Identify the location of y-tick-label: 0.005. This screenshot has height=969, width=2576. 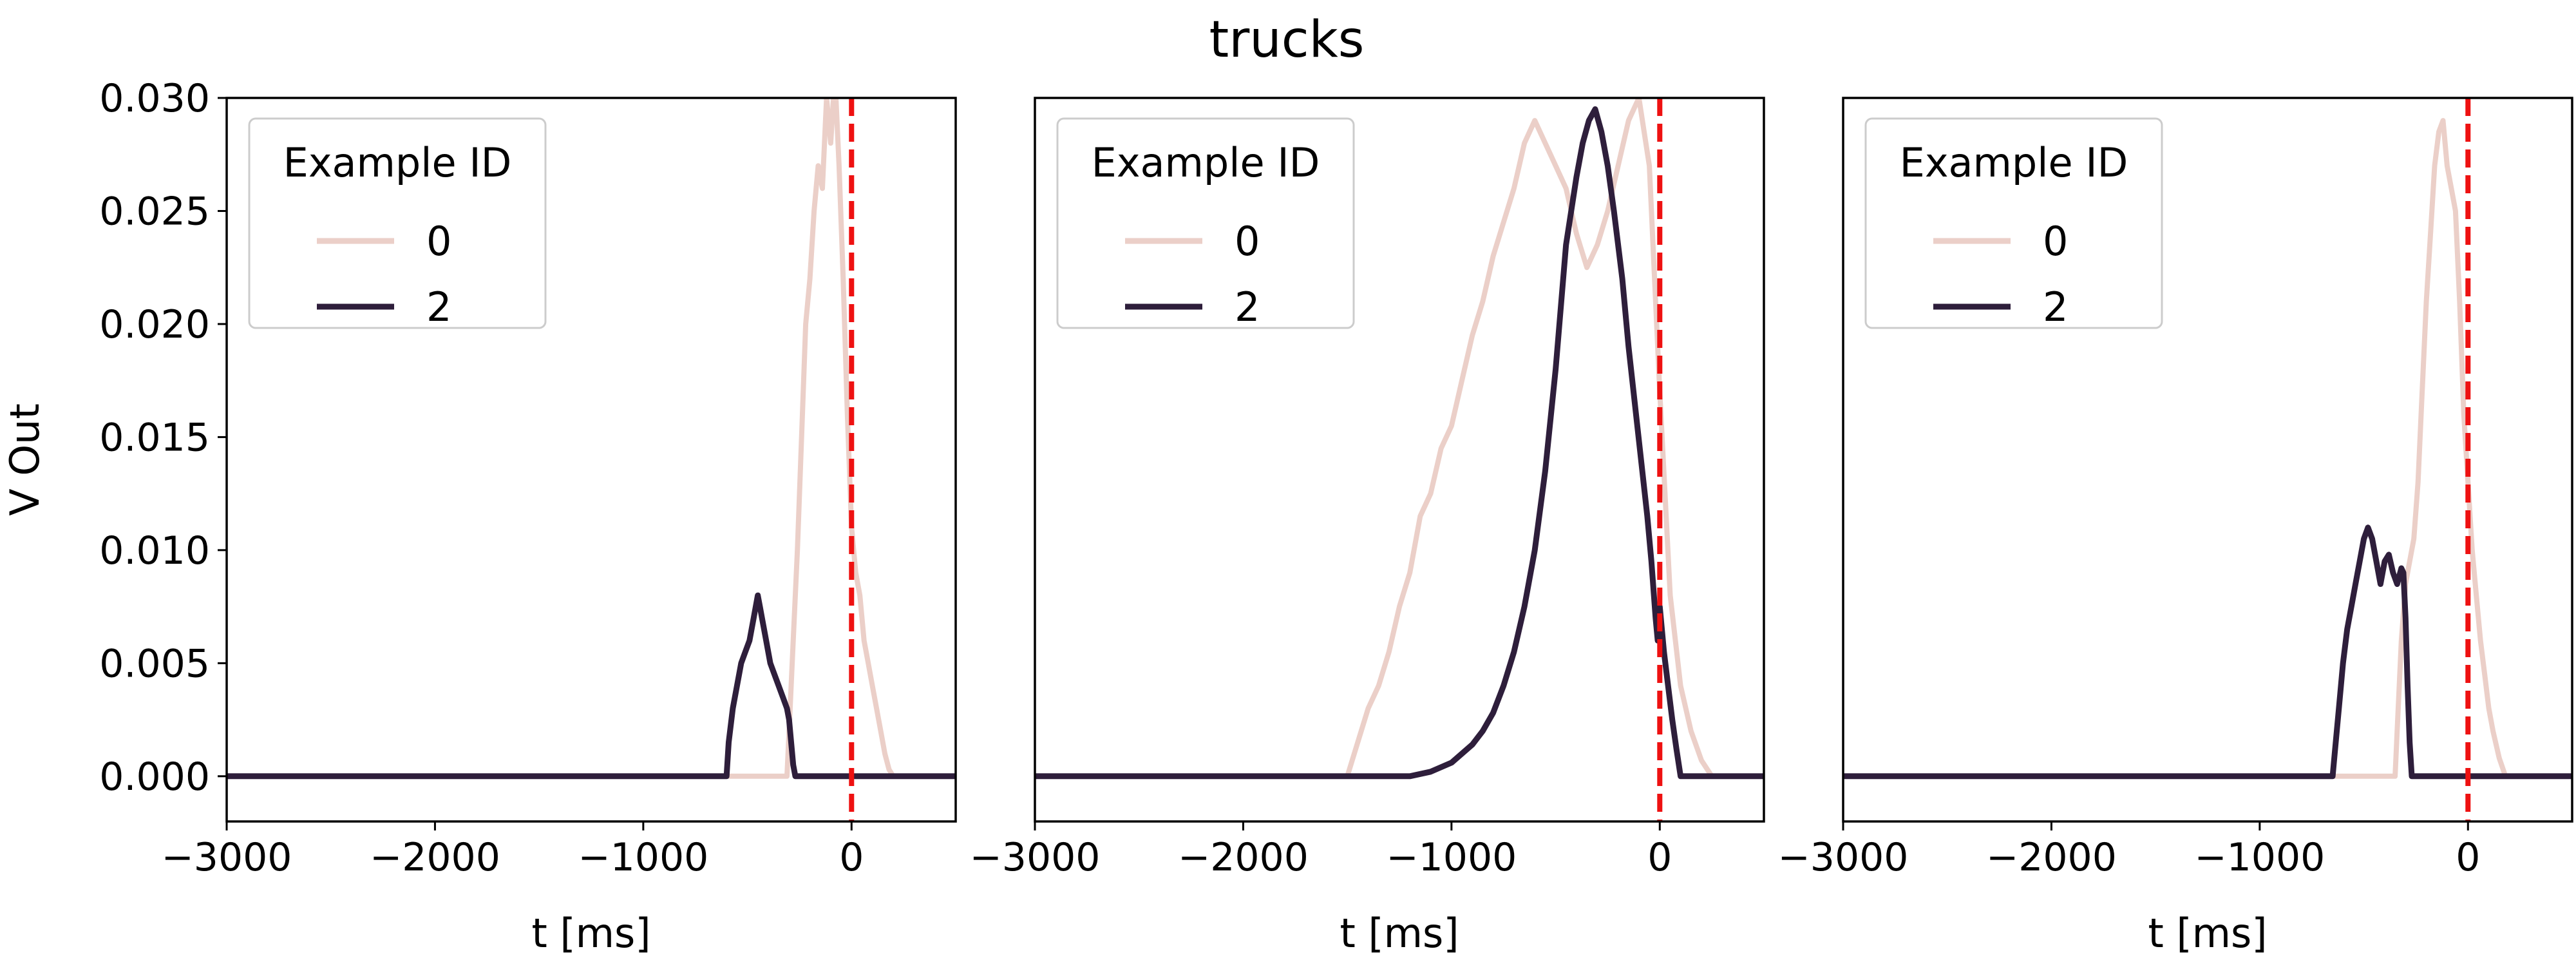
(155, 663).